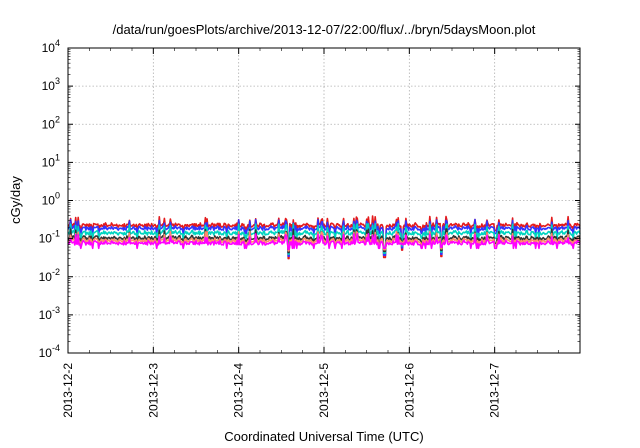 Image resolution: width=640 pixels, height=448 pixels. Describe the element at coordinates (51, 199) in the screenshot. I see `y-tick-label: 10⁰` at that location.